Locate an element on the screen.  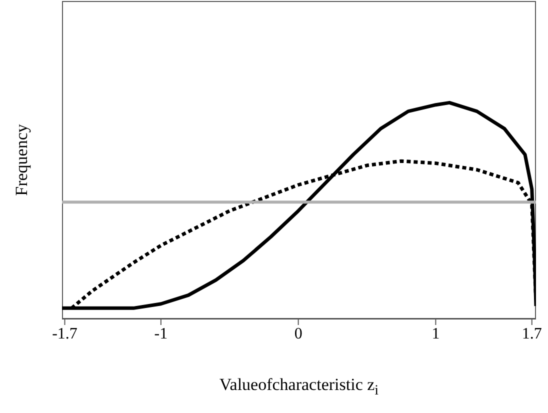
x-tick-label: 0 is located at coordinates (298, 333).